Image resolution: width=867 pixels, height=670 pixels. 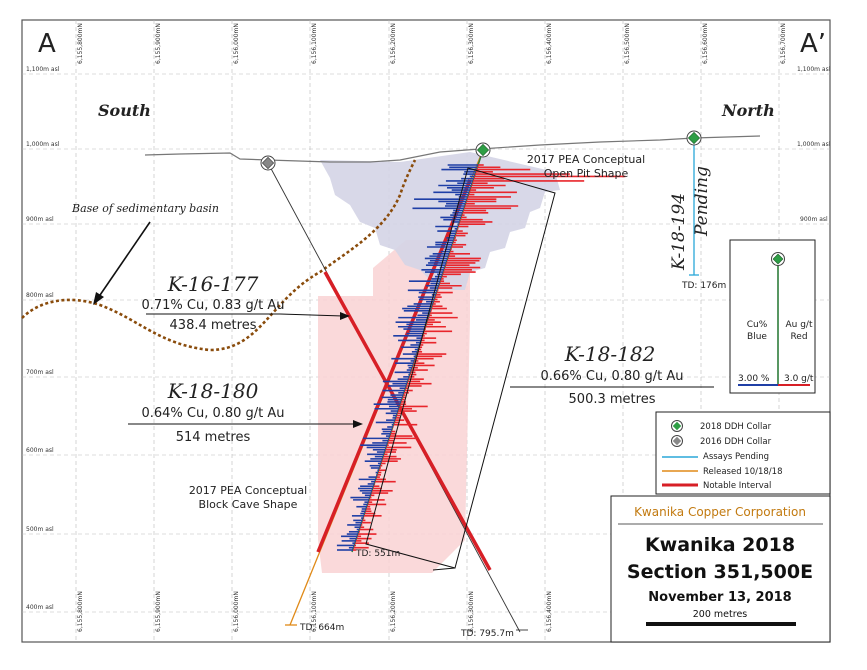 I want to click on basin-label: Base of sedimentary basin, so click(x=145, y=208).